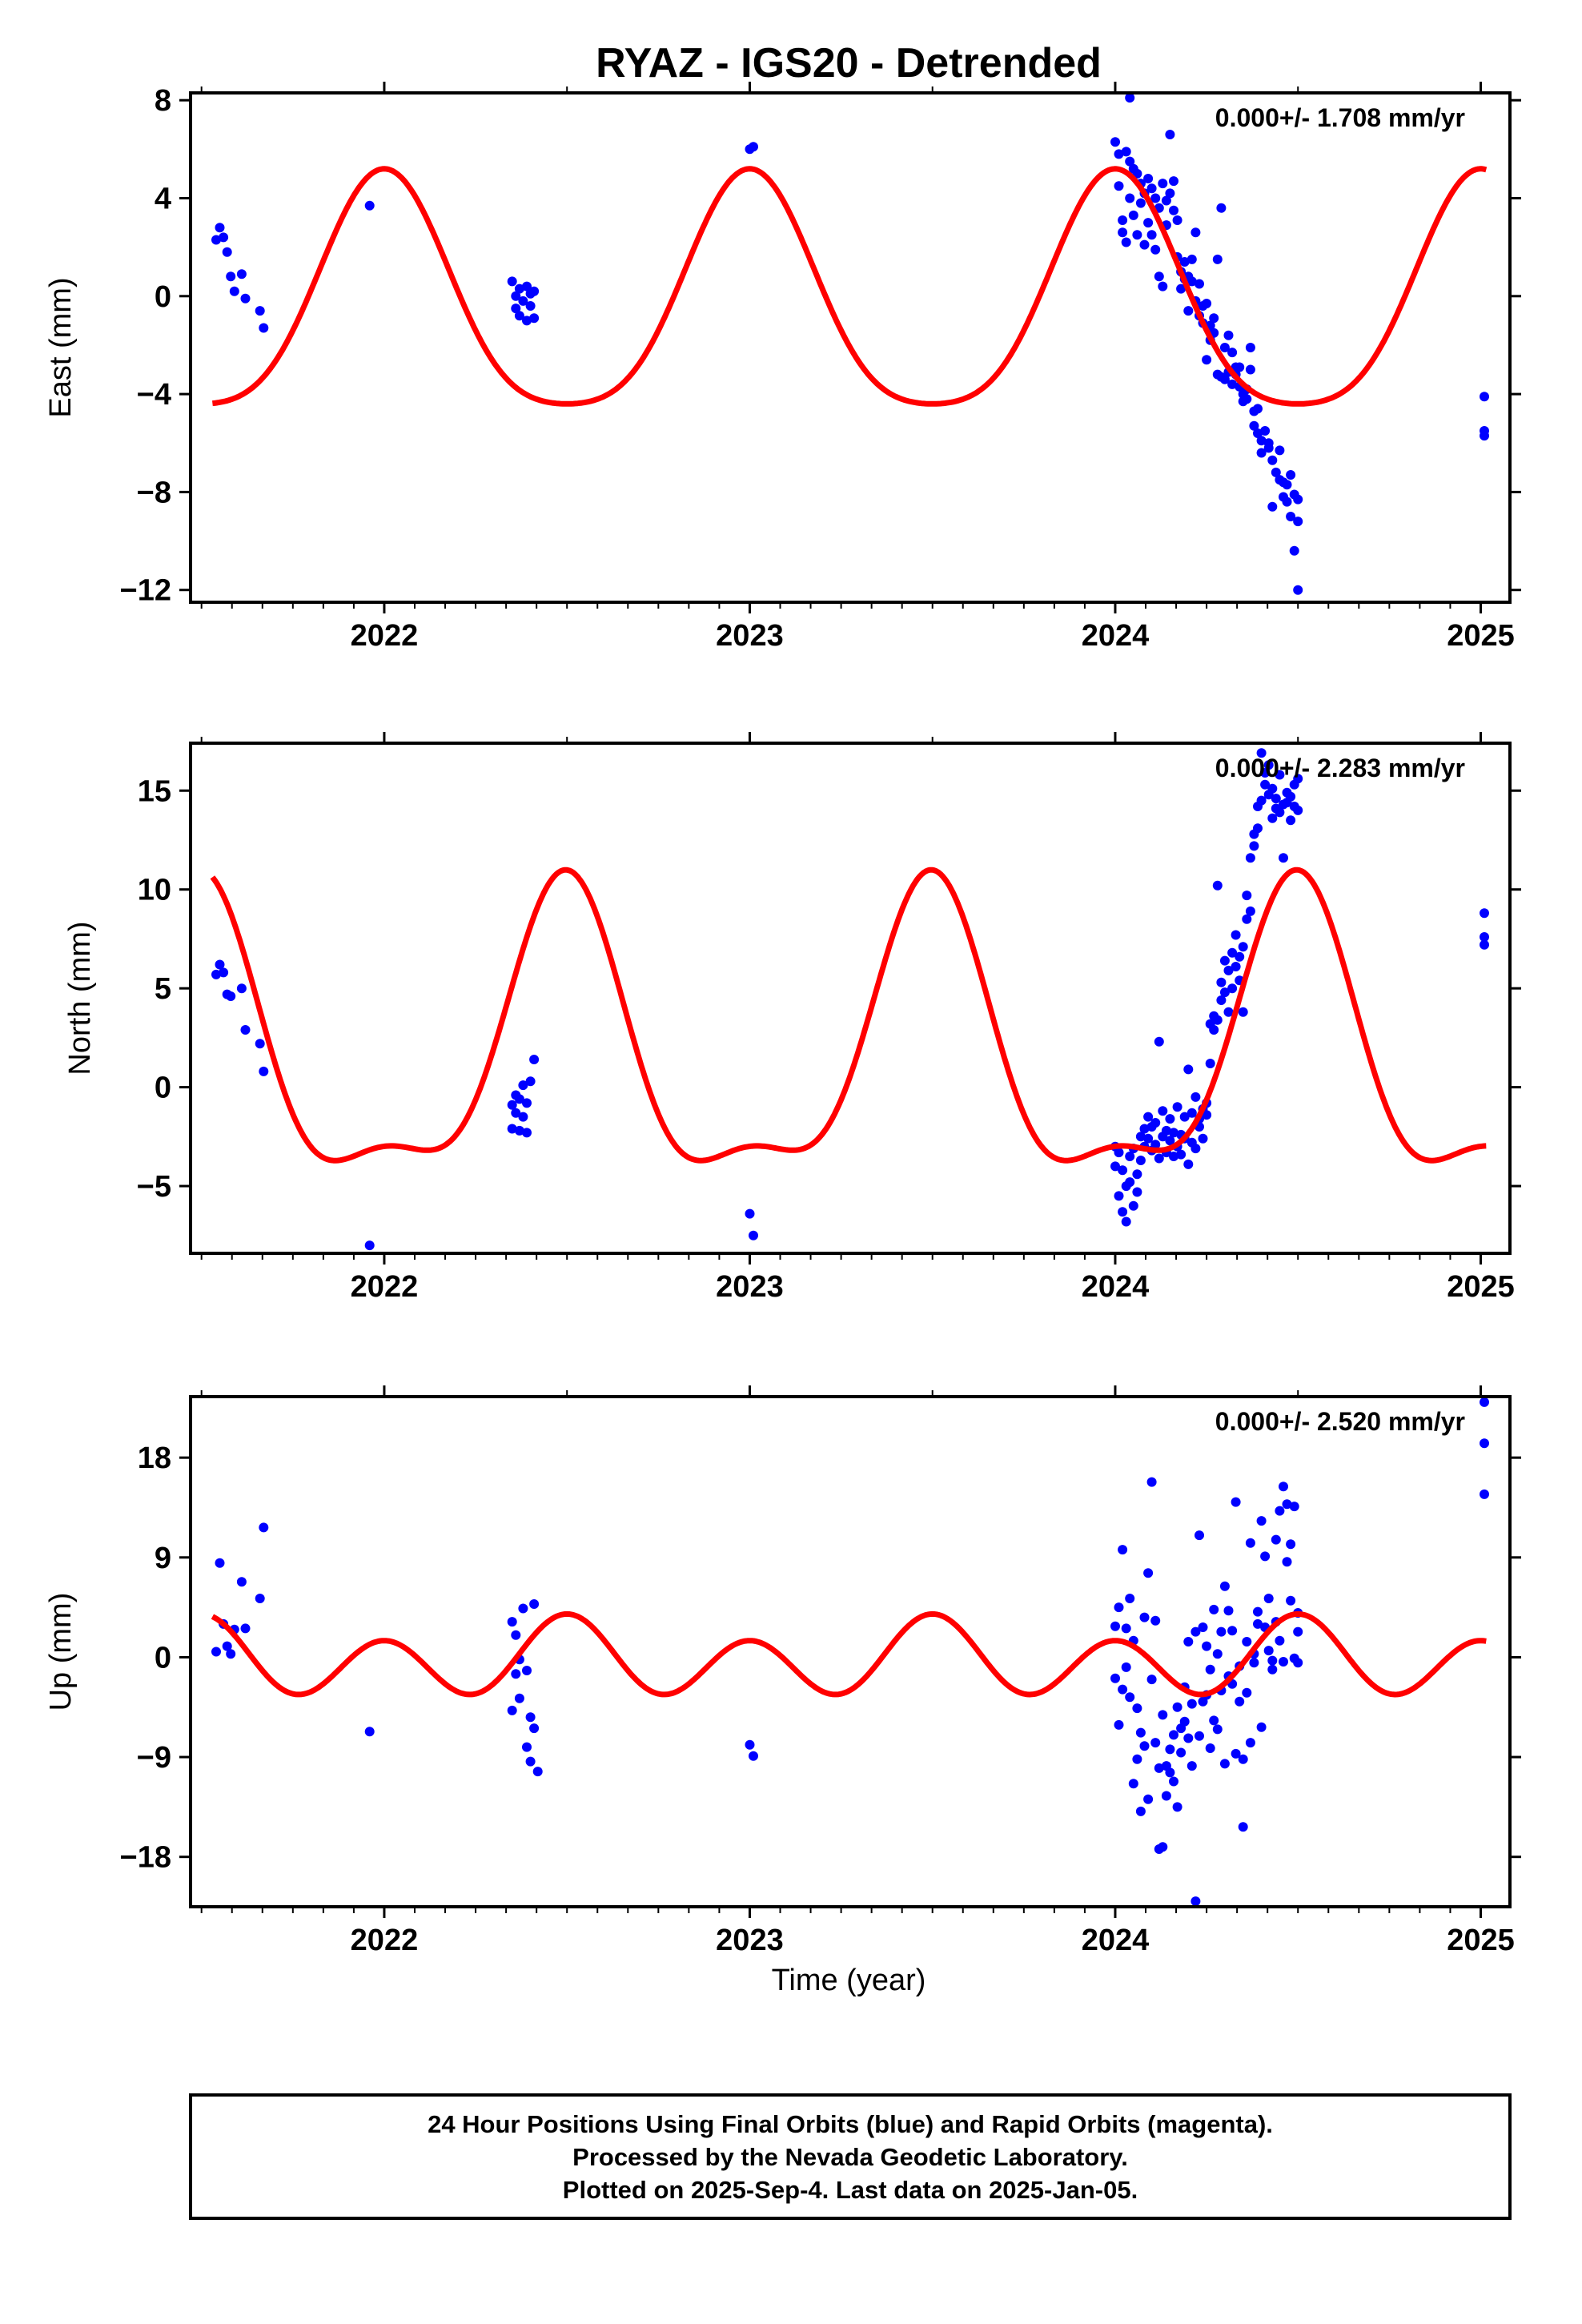 Image resolution: width=1582 pixels, height=2324 pixels. What do you see at coordinates (154, 492) in the screenshot?
I see `y-tick-label: −8` at bounding box center [154, 492].